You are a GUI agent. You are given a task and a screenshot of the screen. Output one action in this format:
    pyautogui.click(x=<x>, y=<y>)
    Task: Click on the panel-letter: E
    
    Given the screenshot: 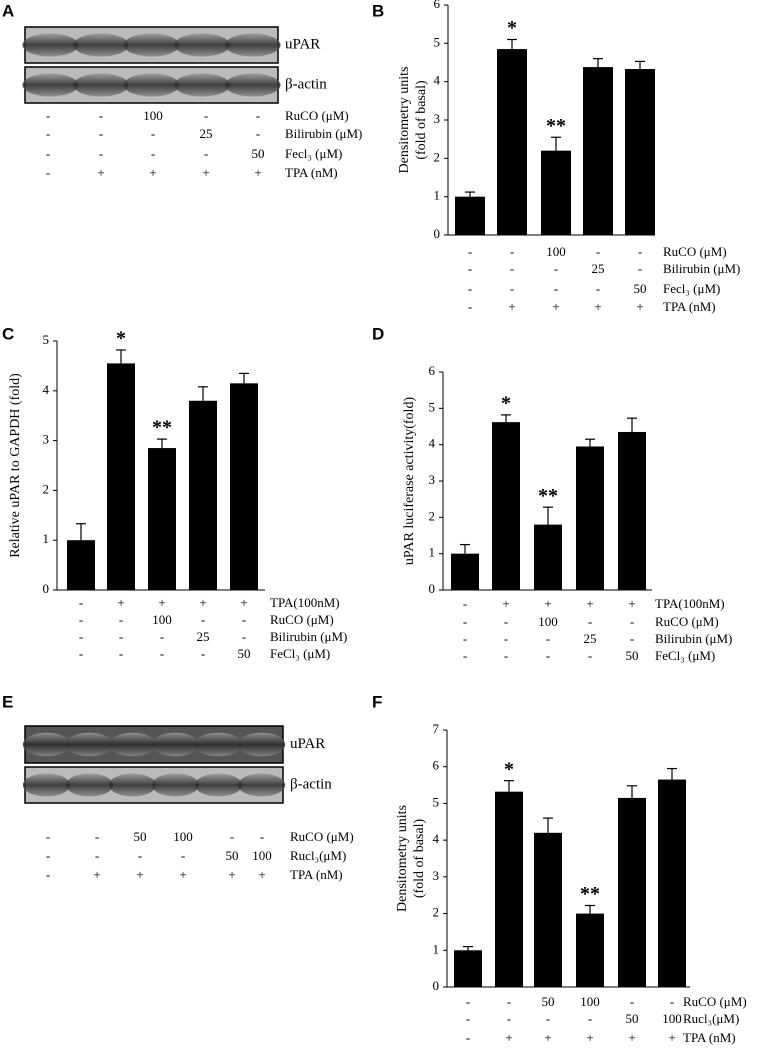 What is the action you would take?
    pyautogui.click(x=7, y=701)
    